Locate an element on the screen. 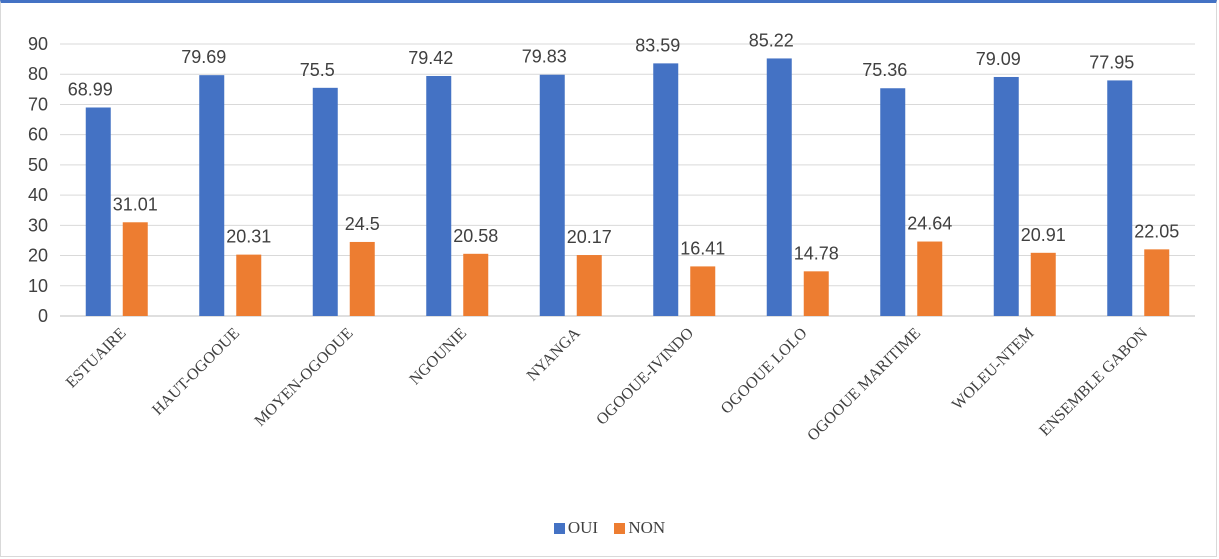 The image size is (1219, 559). x-tick-label: NGOUNIE is located at coordinates (439, 357).